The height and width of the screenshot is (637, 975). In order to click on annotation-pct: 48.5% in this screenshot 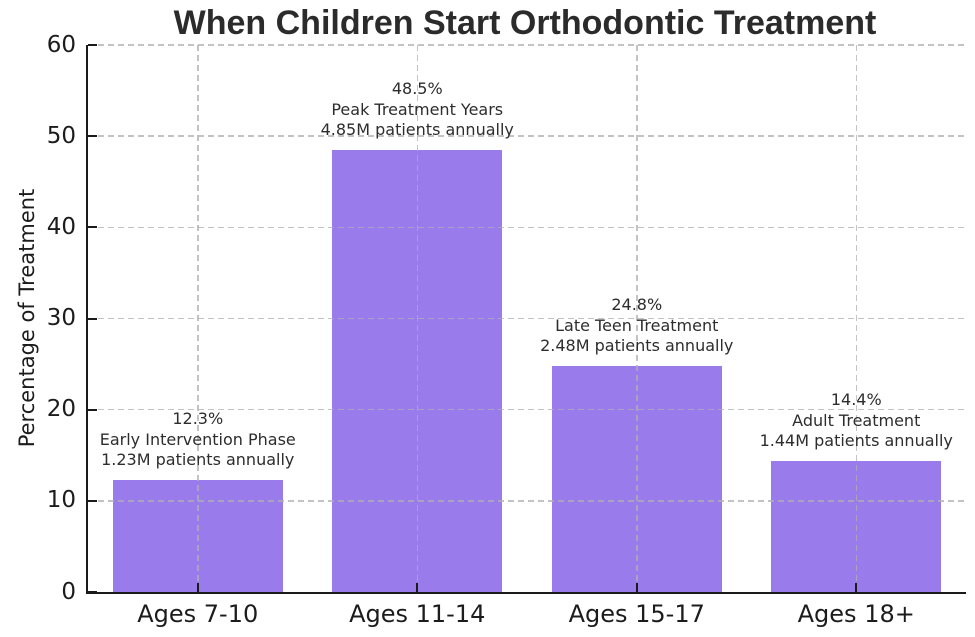, I will do `click(417, 89)`.